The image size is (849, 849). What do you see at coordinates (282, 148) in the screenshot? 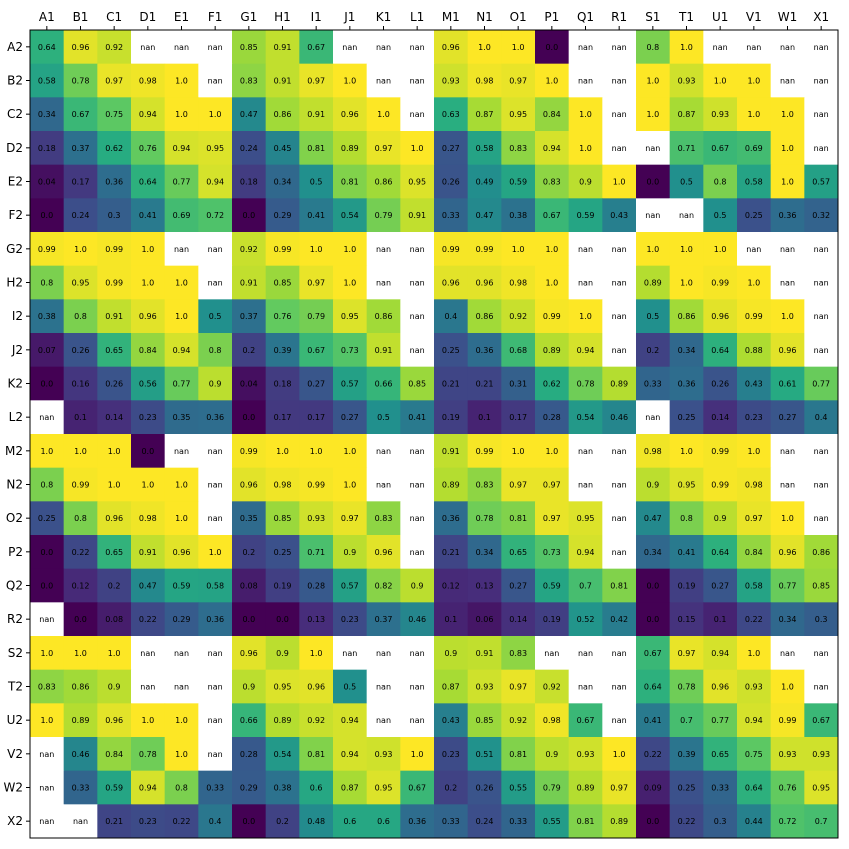
I see `heatmap-cell-D2-H1` at bounding box center [282, 148].